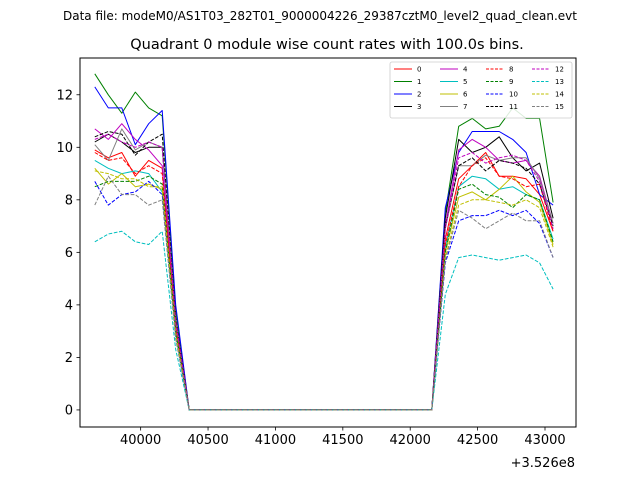 The image size is (640, 485). Describe the element at coordinates (465, 95) in the screenshot. I see `legend-label-6: 6` at that location.